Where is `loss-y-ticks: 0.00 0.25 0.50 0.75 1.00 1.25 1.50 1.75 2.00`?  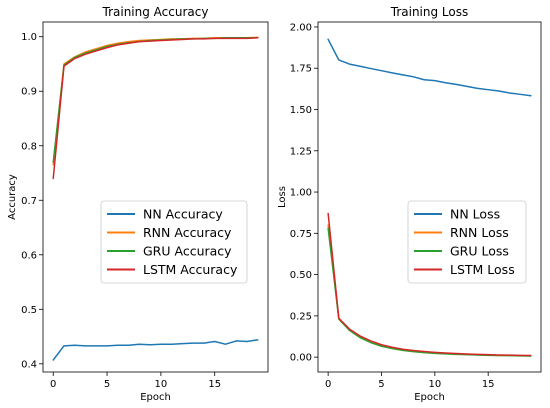
loss-y-ticks: 0.00 0.25 0.50 0.75 1.00 1.25 1.50 1.75 2.00 is located at coordinates (304, 193).